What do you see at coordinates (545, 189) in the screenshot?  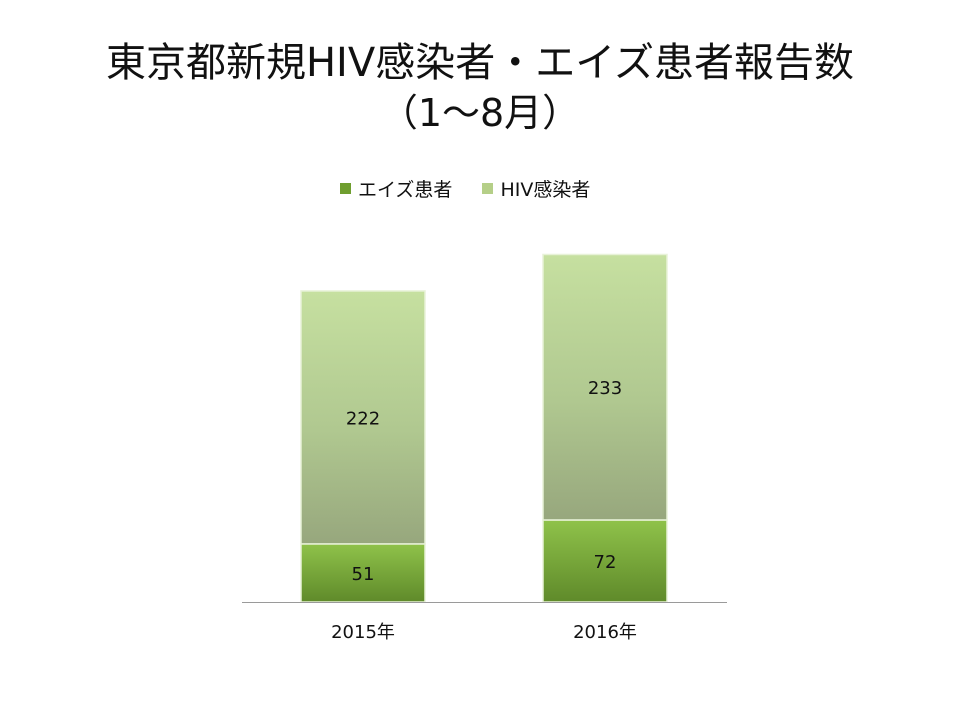 I see `legend-label-hiv: HIV感染者` at bounding box center [545, 189].